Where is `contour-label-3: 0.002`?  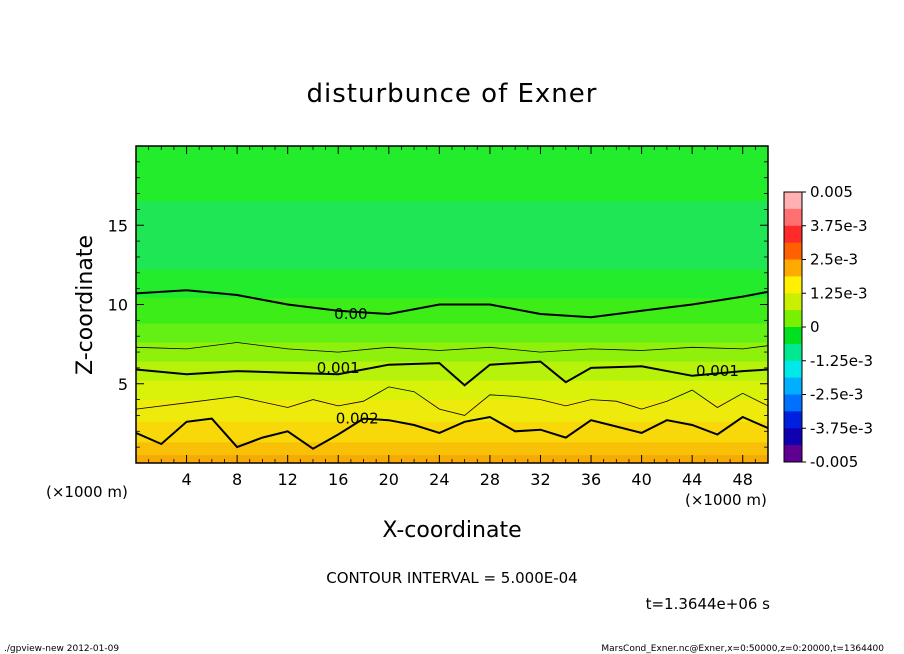
contour-label-3: 0.002 is located at coordinates (357, 419).